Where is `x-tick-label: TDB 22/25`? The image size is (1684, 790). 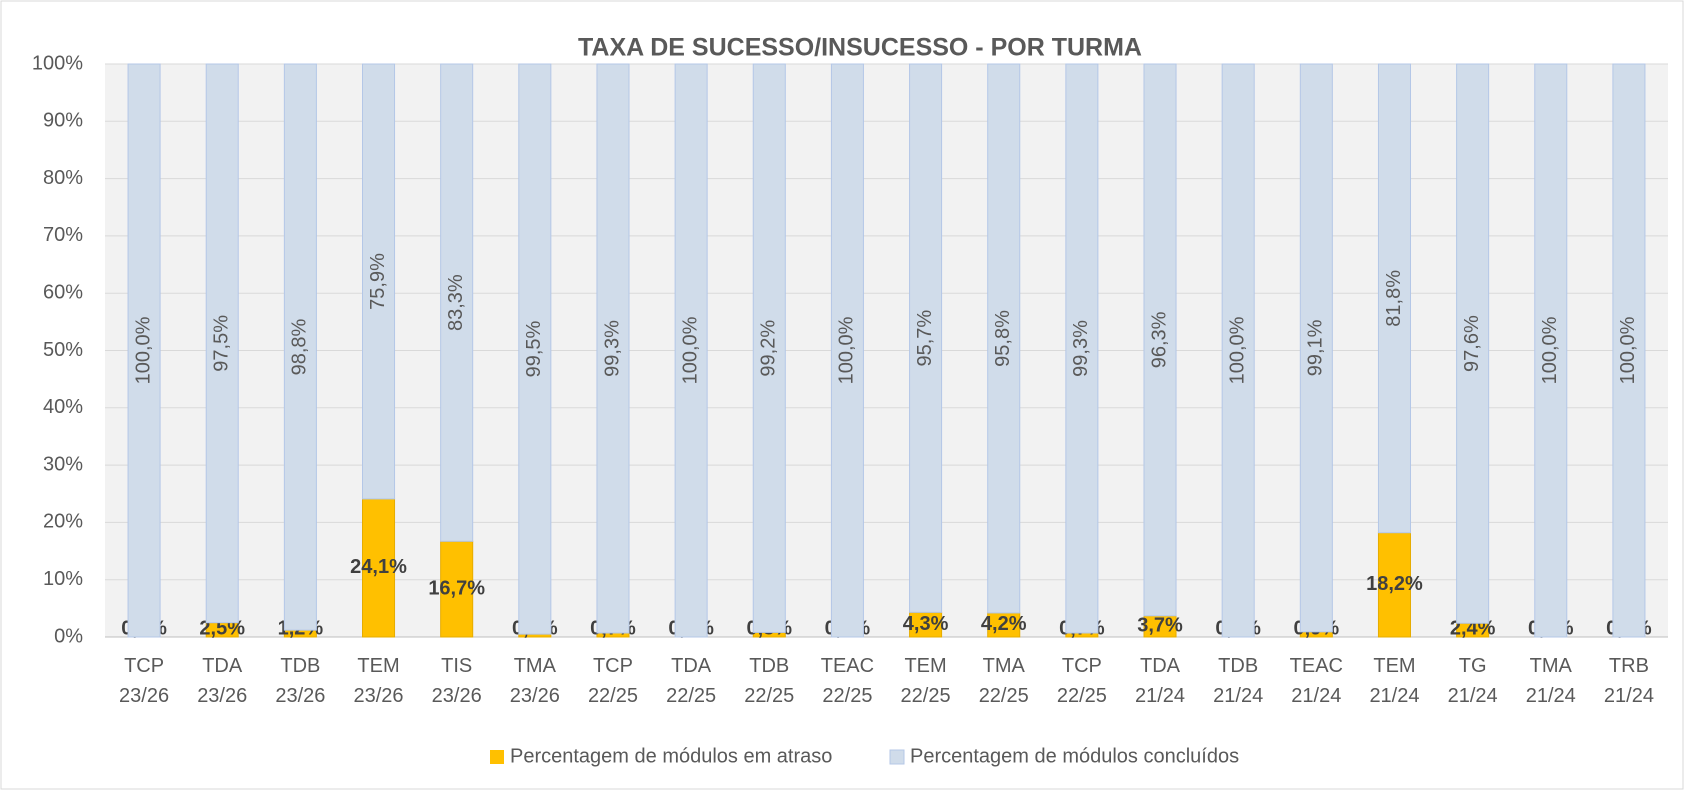
x-tick-label: TDB 22/25 is located at coordinates (769, 681).